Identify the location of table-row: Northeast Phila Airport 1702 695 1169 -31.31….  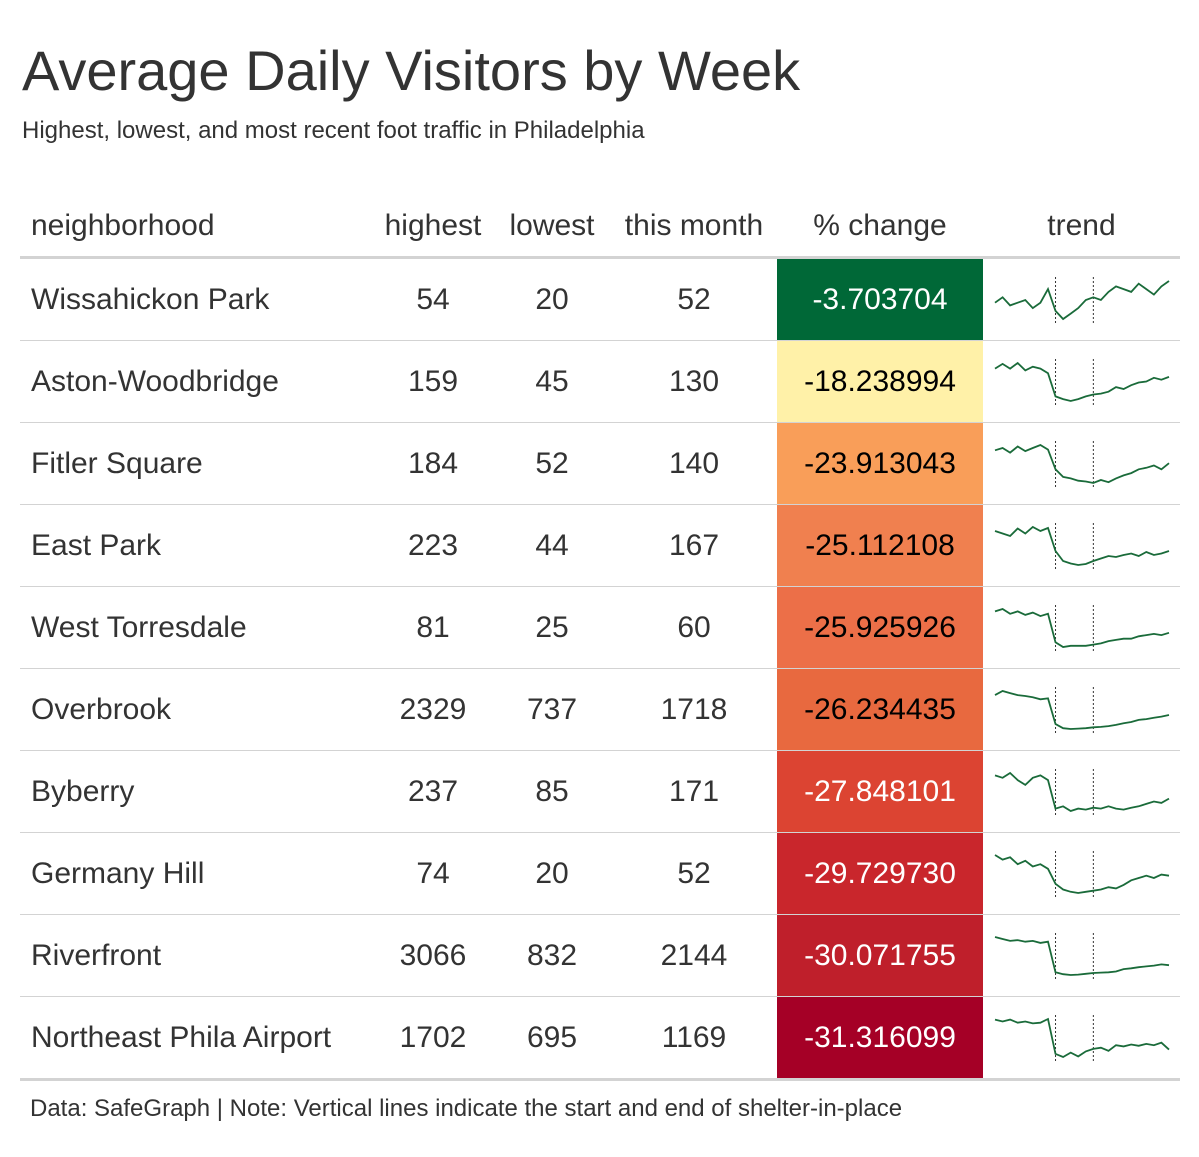
(600, 1038).